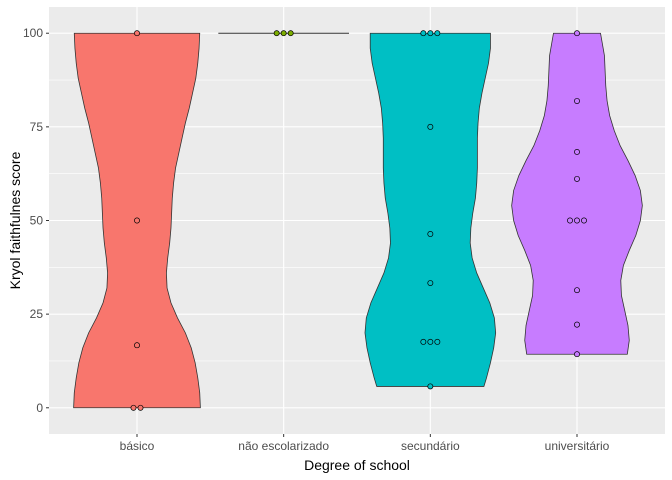  What do you see at coordinates (357, 465) in the screenshot?
I see `x-axis-title: Degree of school` at bounding box center [357, 465].